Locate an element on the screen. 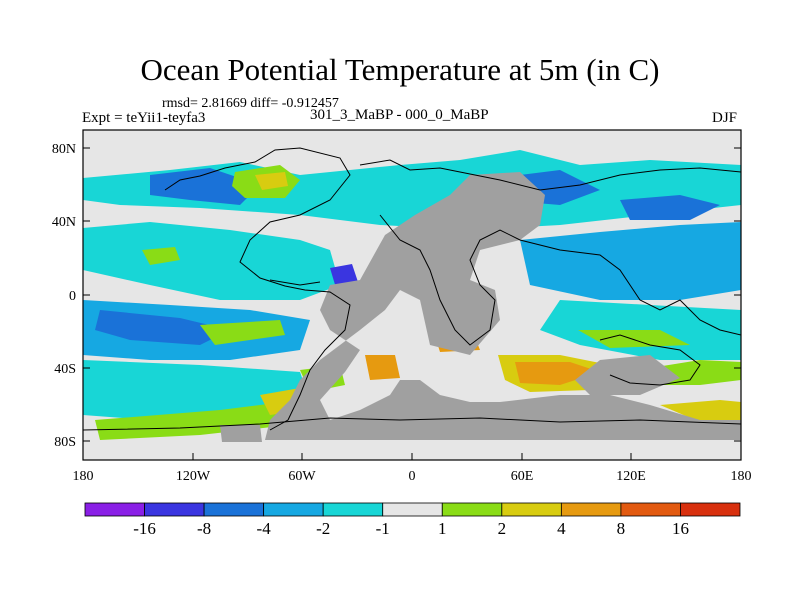 Image resolution: width=800 pixels, height=600 pixels. lat-labels: 80N 40N 0 40S 80S is located at coordinates (64, 296).